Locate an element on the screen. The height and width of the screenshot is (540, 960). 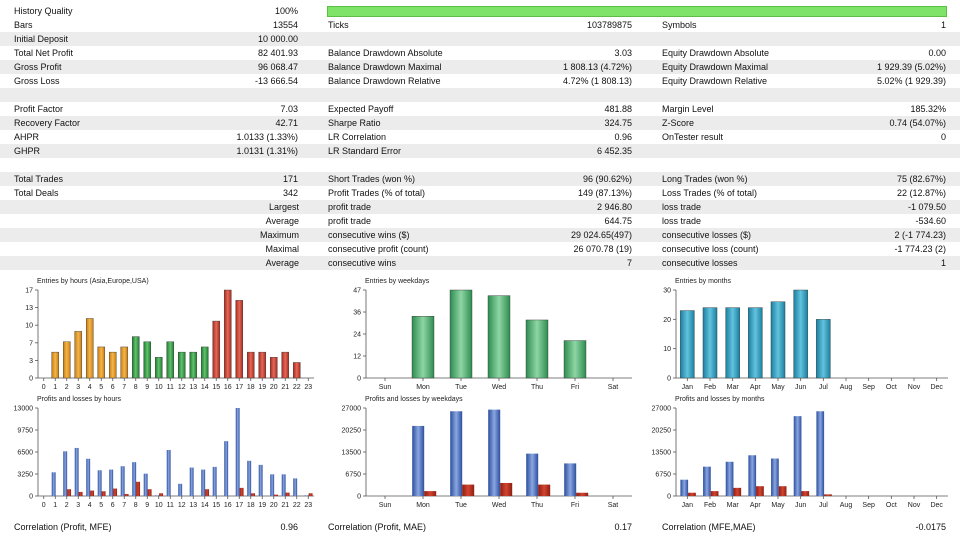
x-tick-label: Nov is located at coordinates (914, 505).